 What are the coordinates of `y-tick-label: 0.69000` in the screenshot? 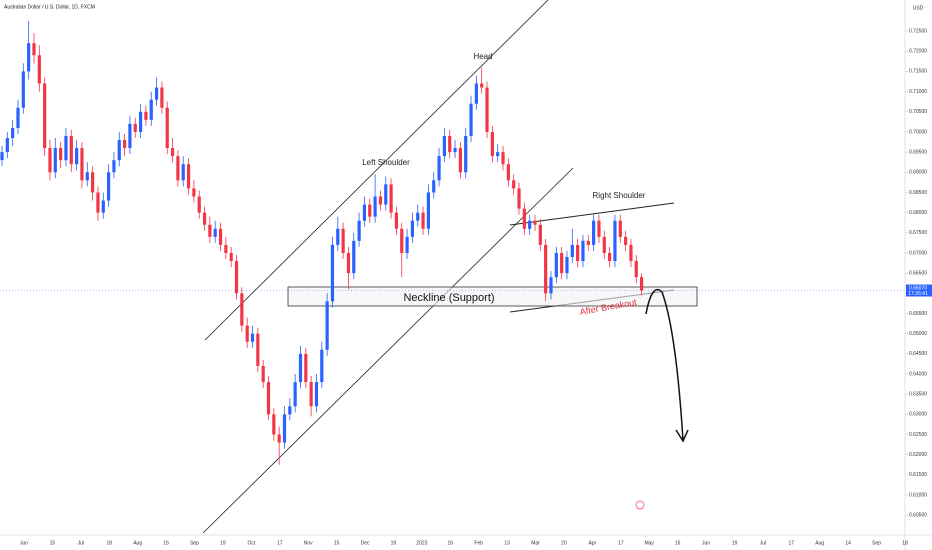 It's located at (918, 173).